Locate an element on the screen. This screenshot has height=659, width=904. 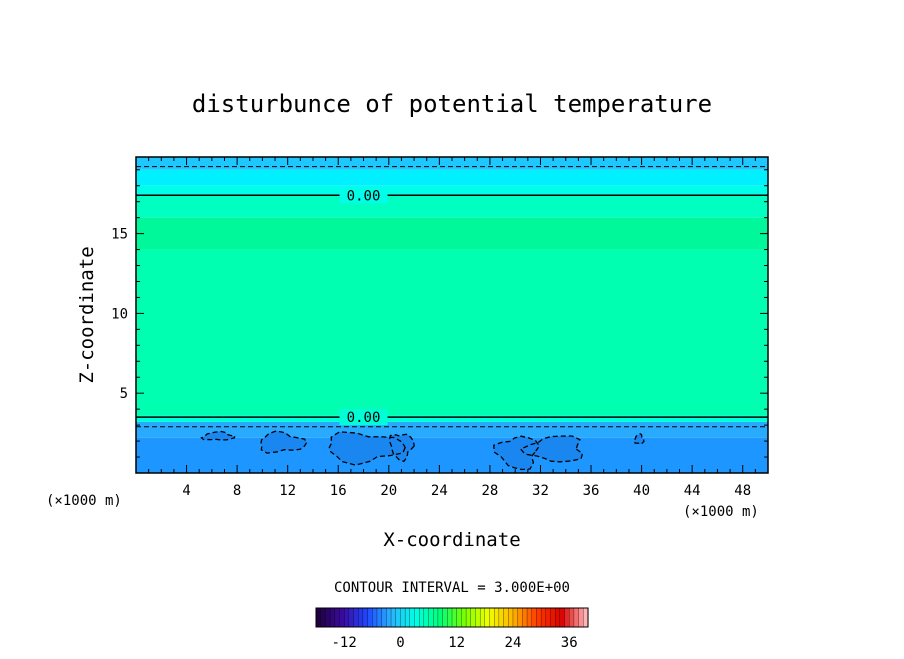
y-tick-label: 10 is located at coordinates (119, 314).